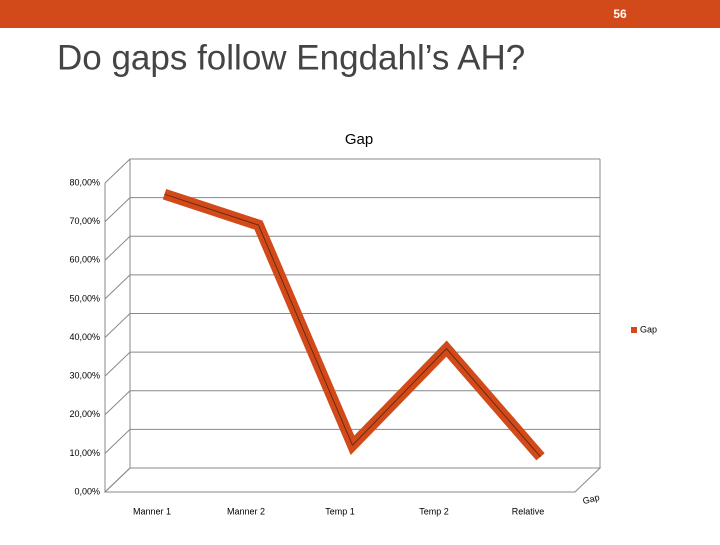 Image resolution: width=720 pixels, height=545 pixels. I want to click on x-tick-label: Manner 2, so click(246, 511).